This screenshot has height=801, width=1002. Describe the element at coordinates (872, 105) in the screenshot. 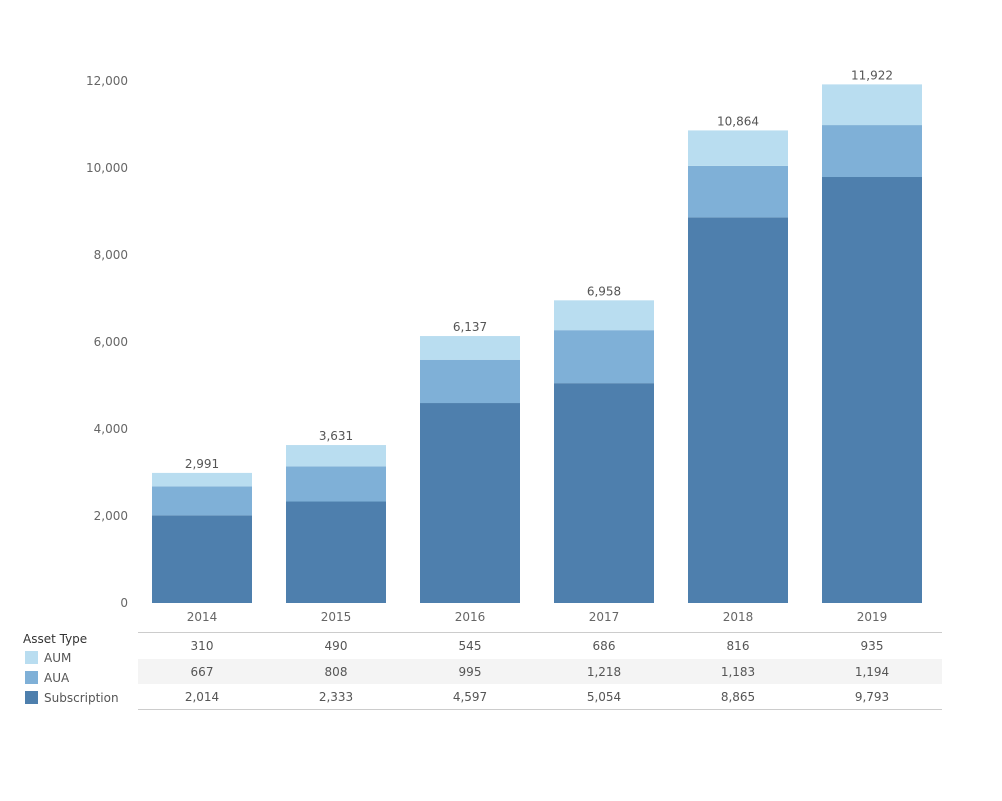

I see `bar-aum-2019` at that location.